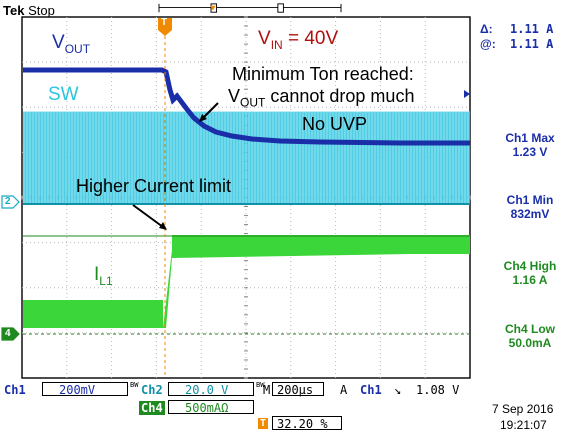 This screenshot has width=583, height=433. What do you see at coordinates (532, 44) in the screenshot?
I see `cursor-at-value: 1.11 A` at bounding box center [532, 44].